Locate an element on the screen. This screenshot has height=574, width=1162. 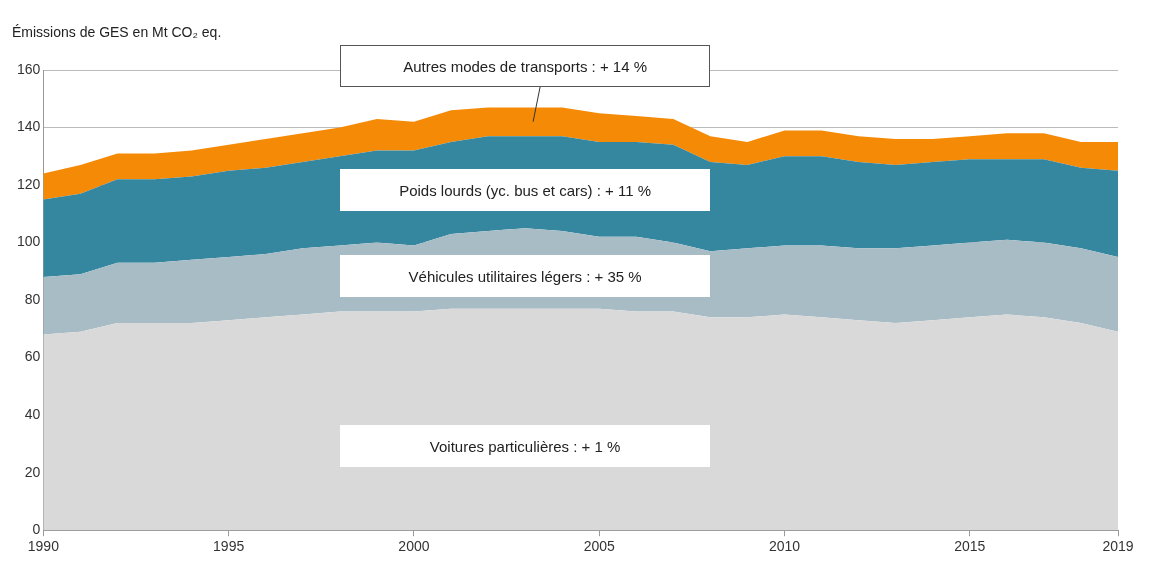
y-tick-label: 140 is located at coordinates (29, 126).